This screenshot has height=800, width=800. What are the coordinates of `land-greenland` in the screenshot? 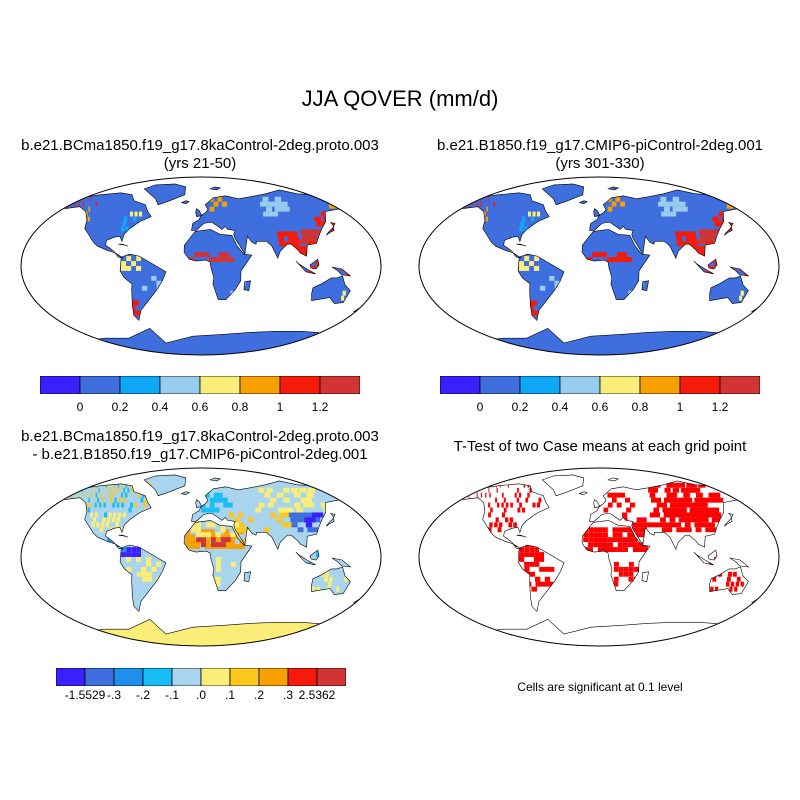 It's located at (563, 194).